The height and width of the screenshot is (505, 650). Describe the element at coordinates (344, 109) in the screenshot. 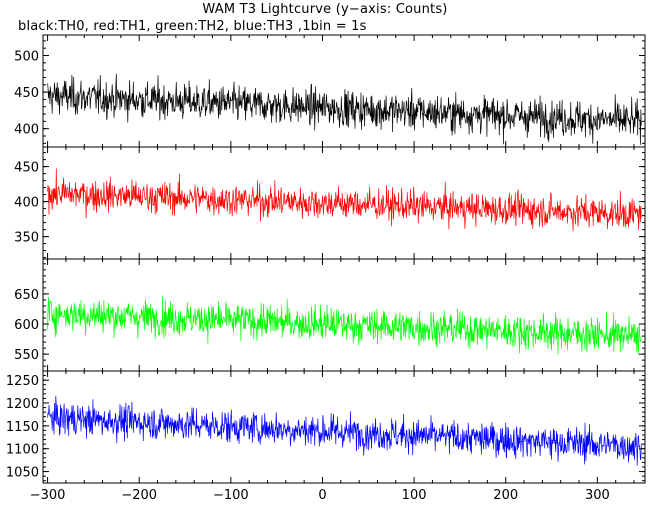

I see `series-line-th0` at that location.